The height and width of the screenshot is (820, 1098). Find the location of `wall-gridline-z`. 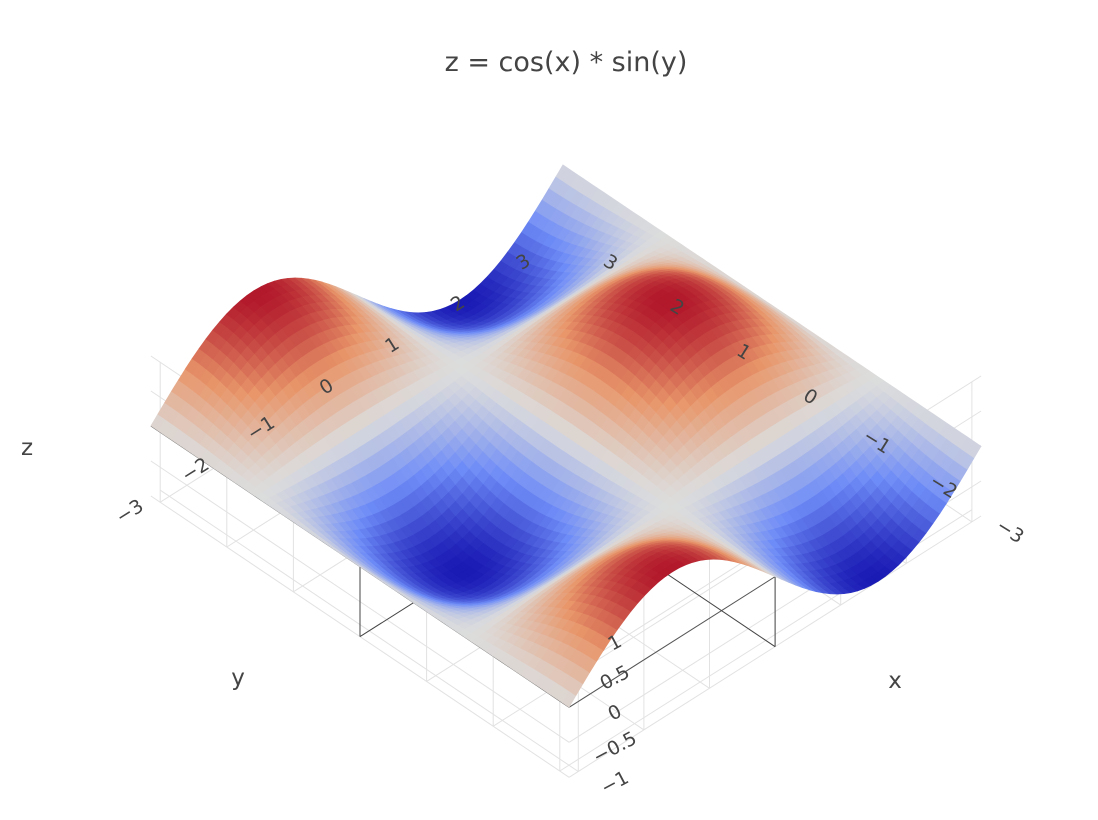

wall-gridline-z is located at coordinates (360, 636).